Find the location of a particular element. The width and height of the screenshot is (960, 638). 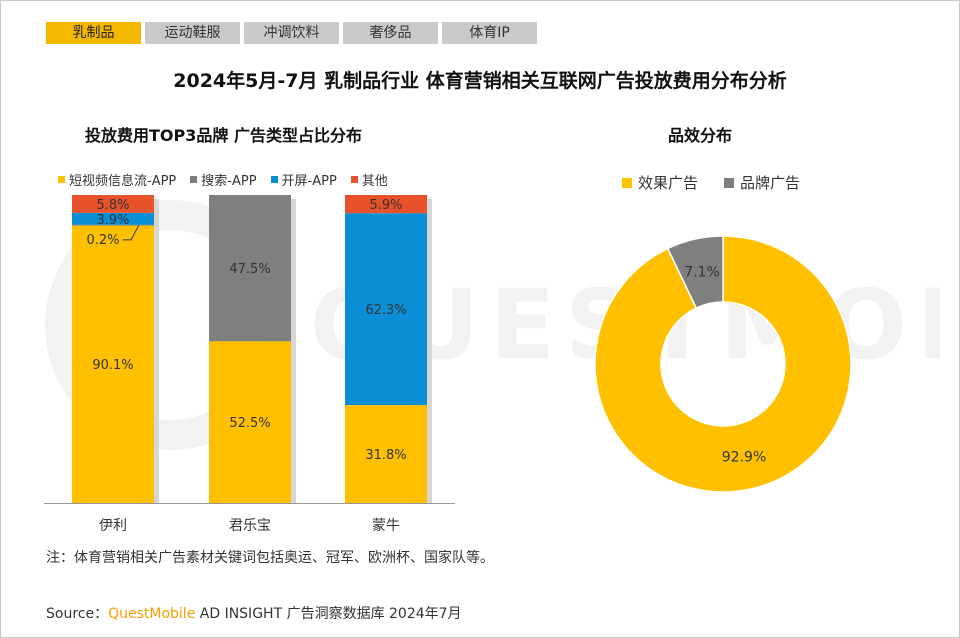

data-label: 47.5% is located at coordinates (249, 269).